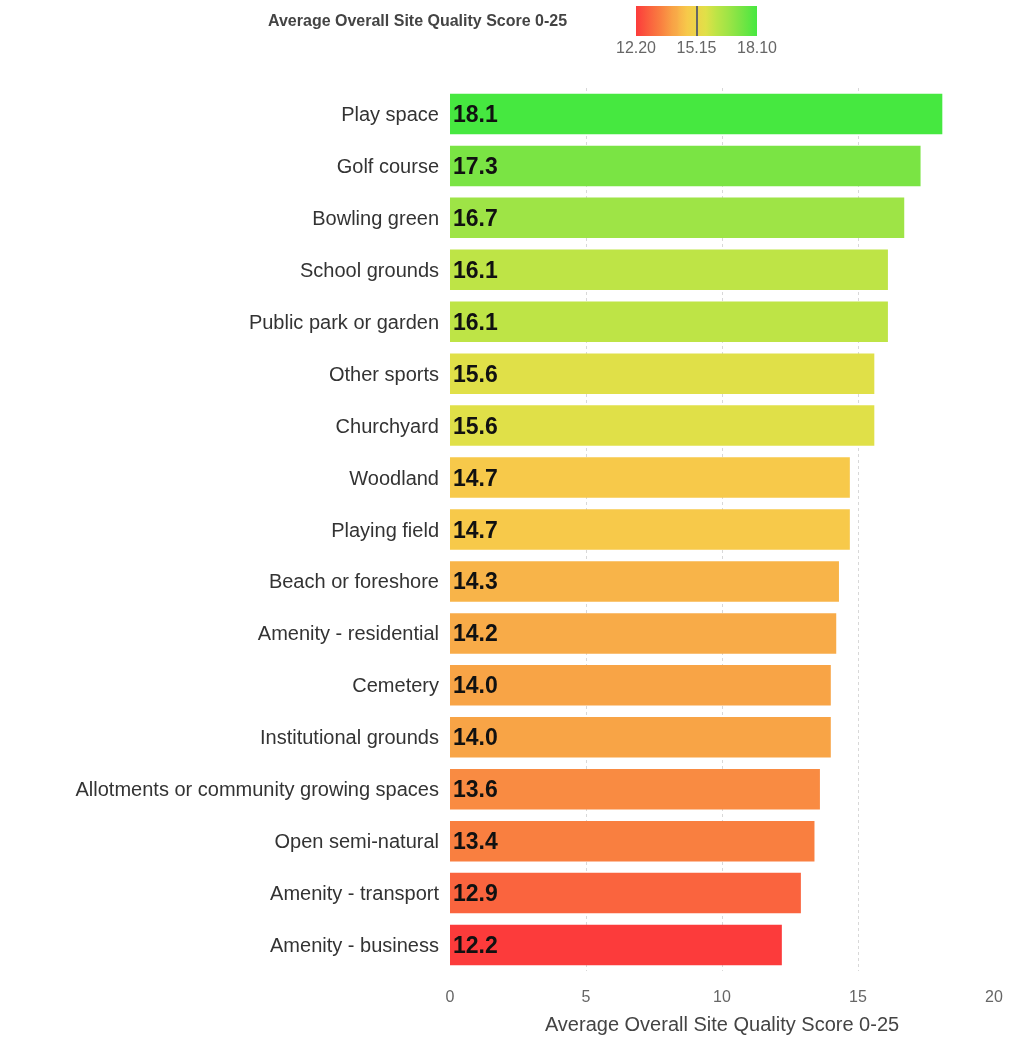 This screenshot has height=1049, width=1018. Describe the element at coordinates (369, 269) in the screenshot. I see `y-tick-label: School grounds` at that location.